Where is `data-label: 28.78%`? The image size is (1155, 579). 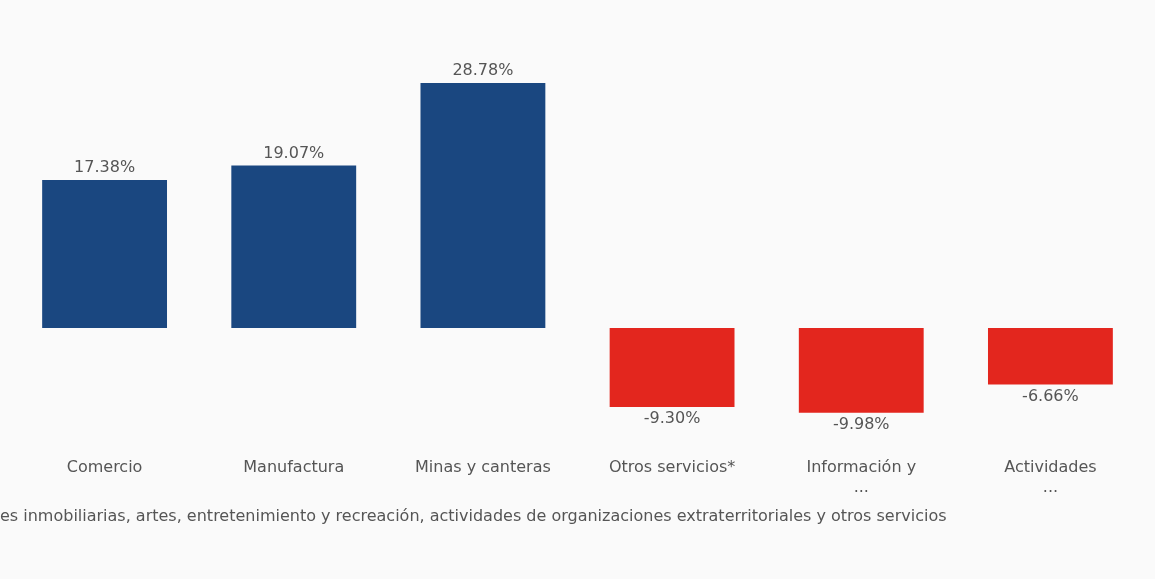 data-label: 28.78% is located at coordinates (483, 70).